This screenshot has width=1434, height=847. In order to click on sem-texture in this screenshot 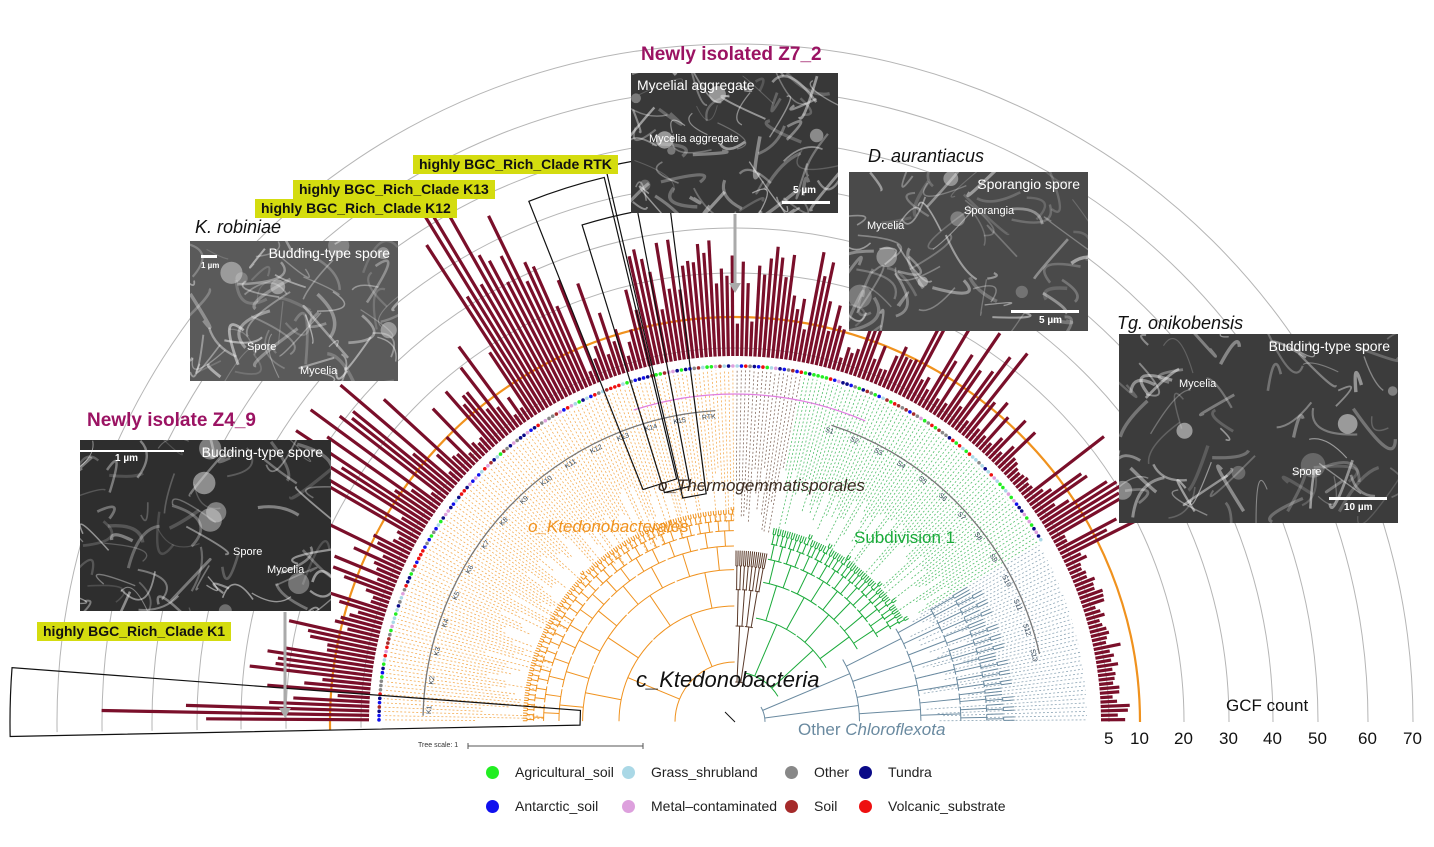, I will do `click(205, 525)`.